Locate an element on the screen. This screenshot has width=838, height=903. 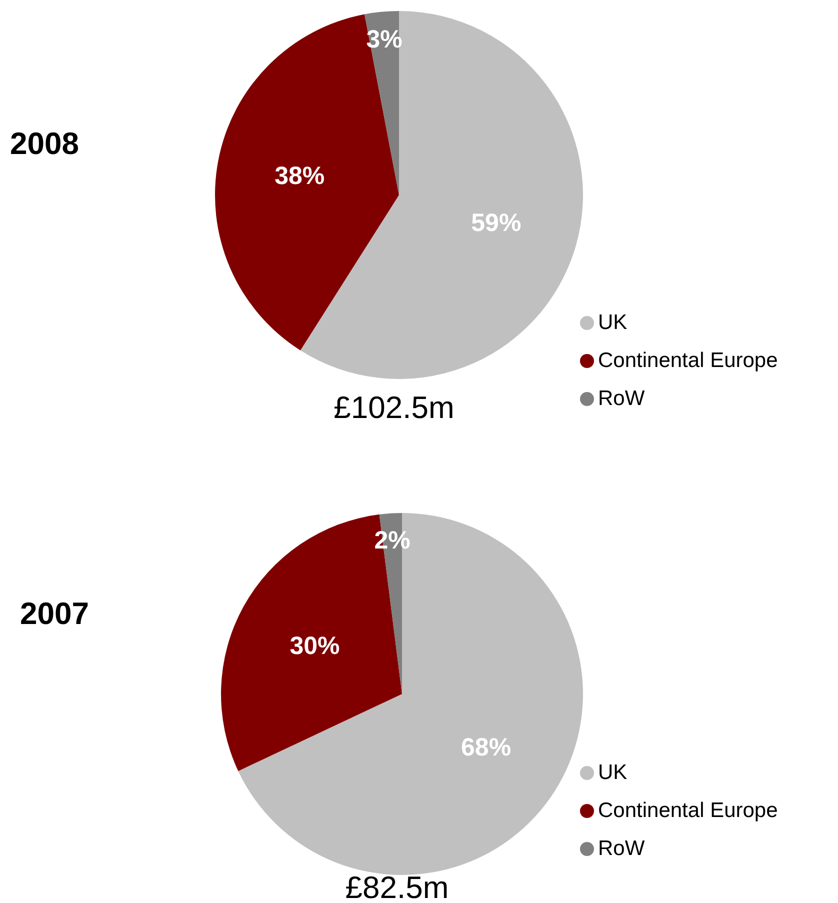
data-label: 30% is located at coordinates (315, 646).